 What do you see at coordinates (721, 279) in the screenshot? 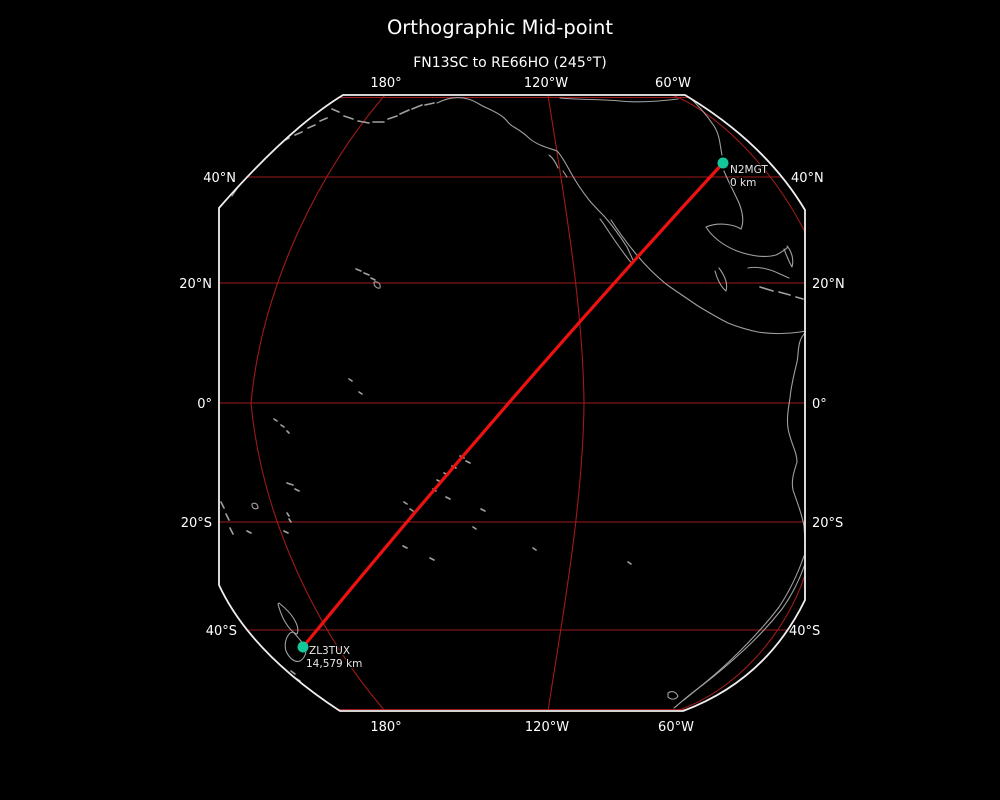
I see `coastline-yucatan` at bounding box center [721, 279].